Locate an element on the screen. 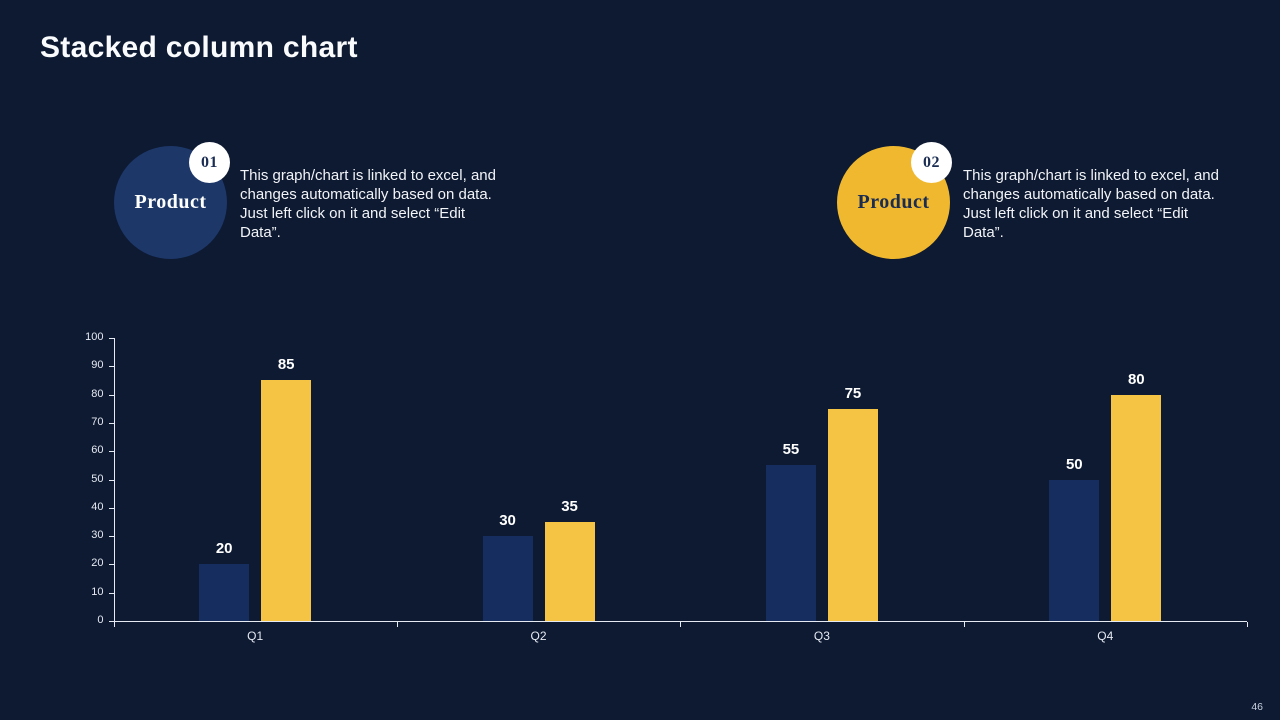 This screenshot has width=1280, height=720. x-axis-label: Q1 is located at coordinates (255, 636).